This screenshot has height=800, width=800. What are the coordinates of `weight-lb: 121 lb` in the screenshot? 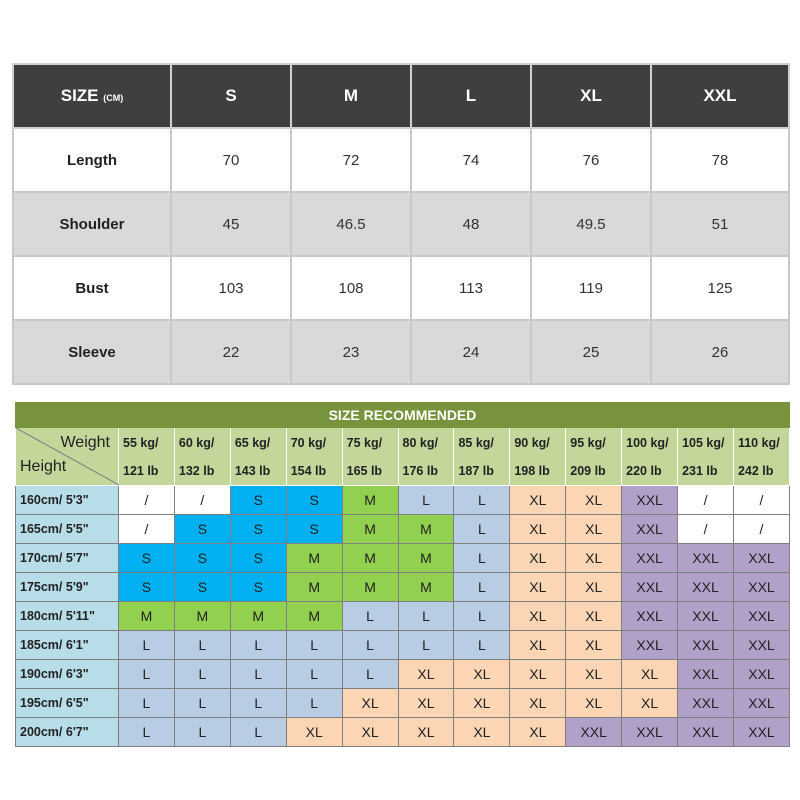 It's located at (141, 470).